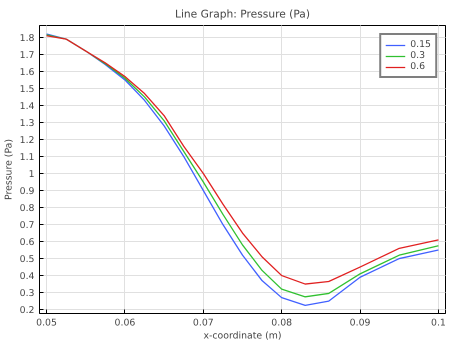 This screenshot has width=453, height=344. Describe the element at coordinates (418, 66) in the screenshot. I see `legend-label: 0.6` at that location.